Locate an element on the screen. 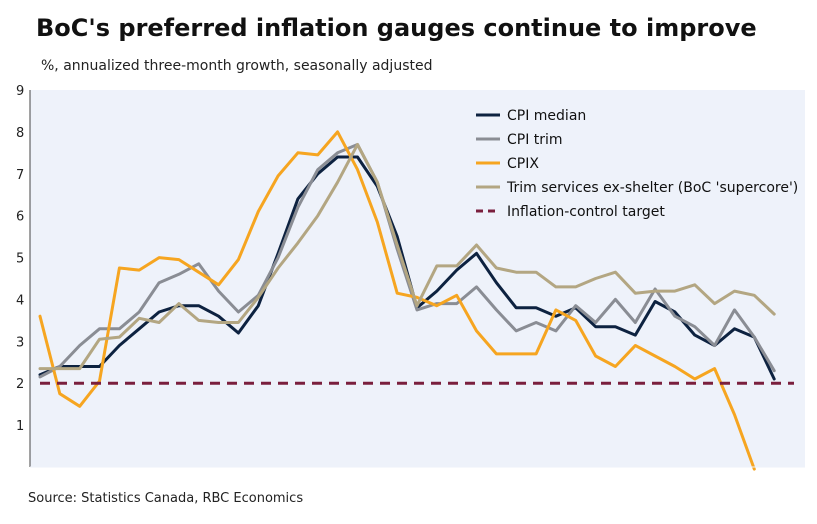  y-tick-label: 2 is located at coordinates (20, 384).